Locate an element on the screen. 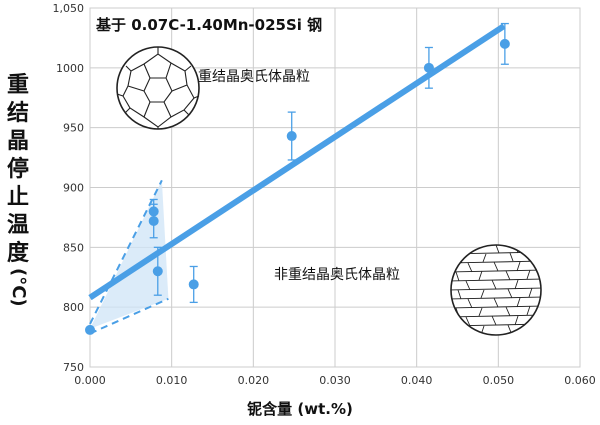 This screenshot has height=425, width=600. equiaxed-grain-icon is located at coordinates (158, 88).